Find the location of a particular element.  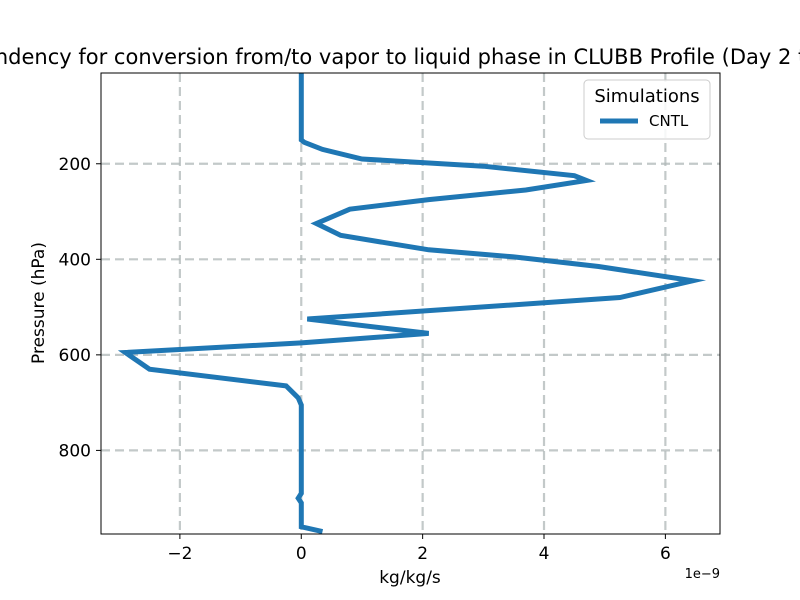

legend-title: Simulations is located at coordinates (646, 96).